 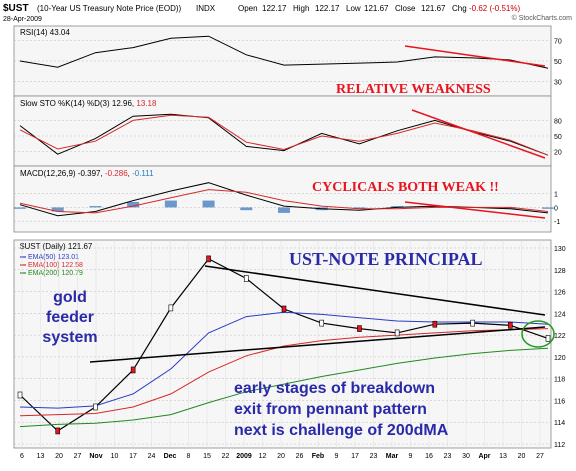 What do you see at coordinates (41, 456) in the screenshot?
I see `x-tick-label: 13` at bounding box center [41, 456].